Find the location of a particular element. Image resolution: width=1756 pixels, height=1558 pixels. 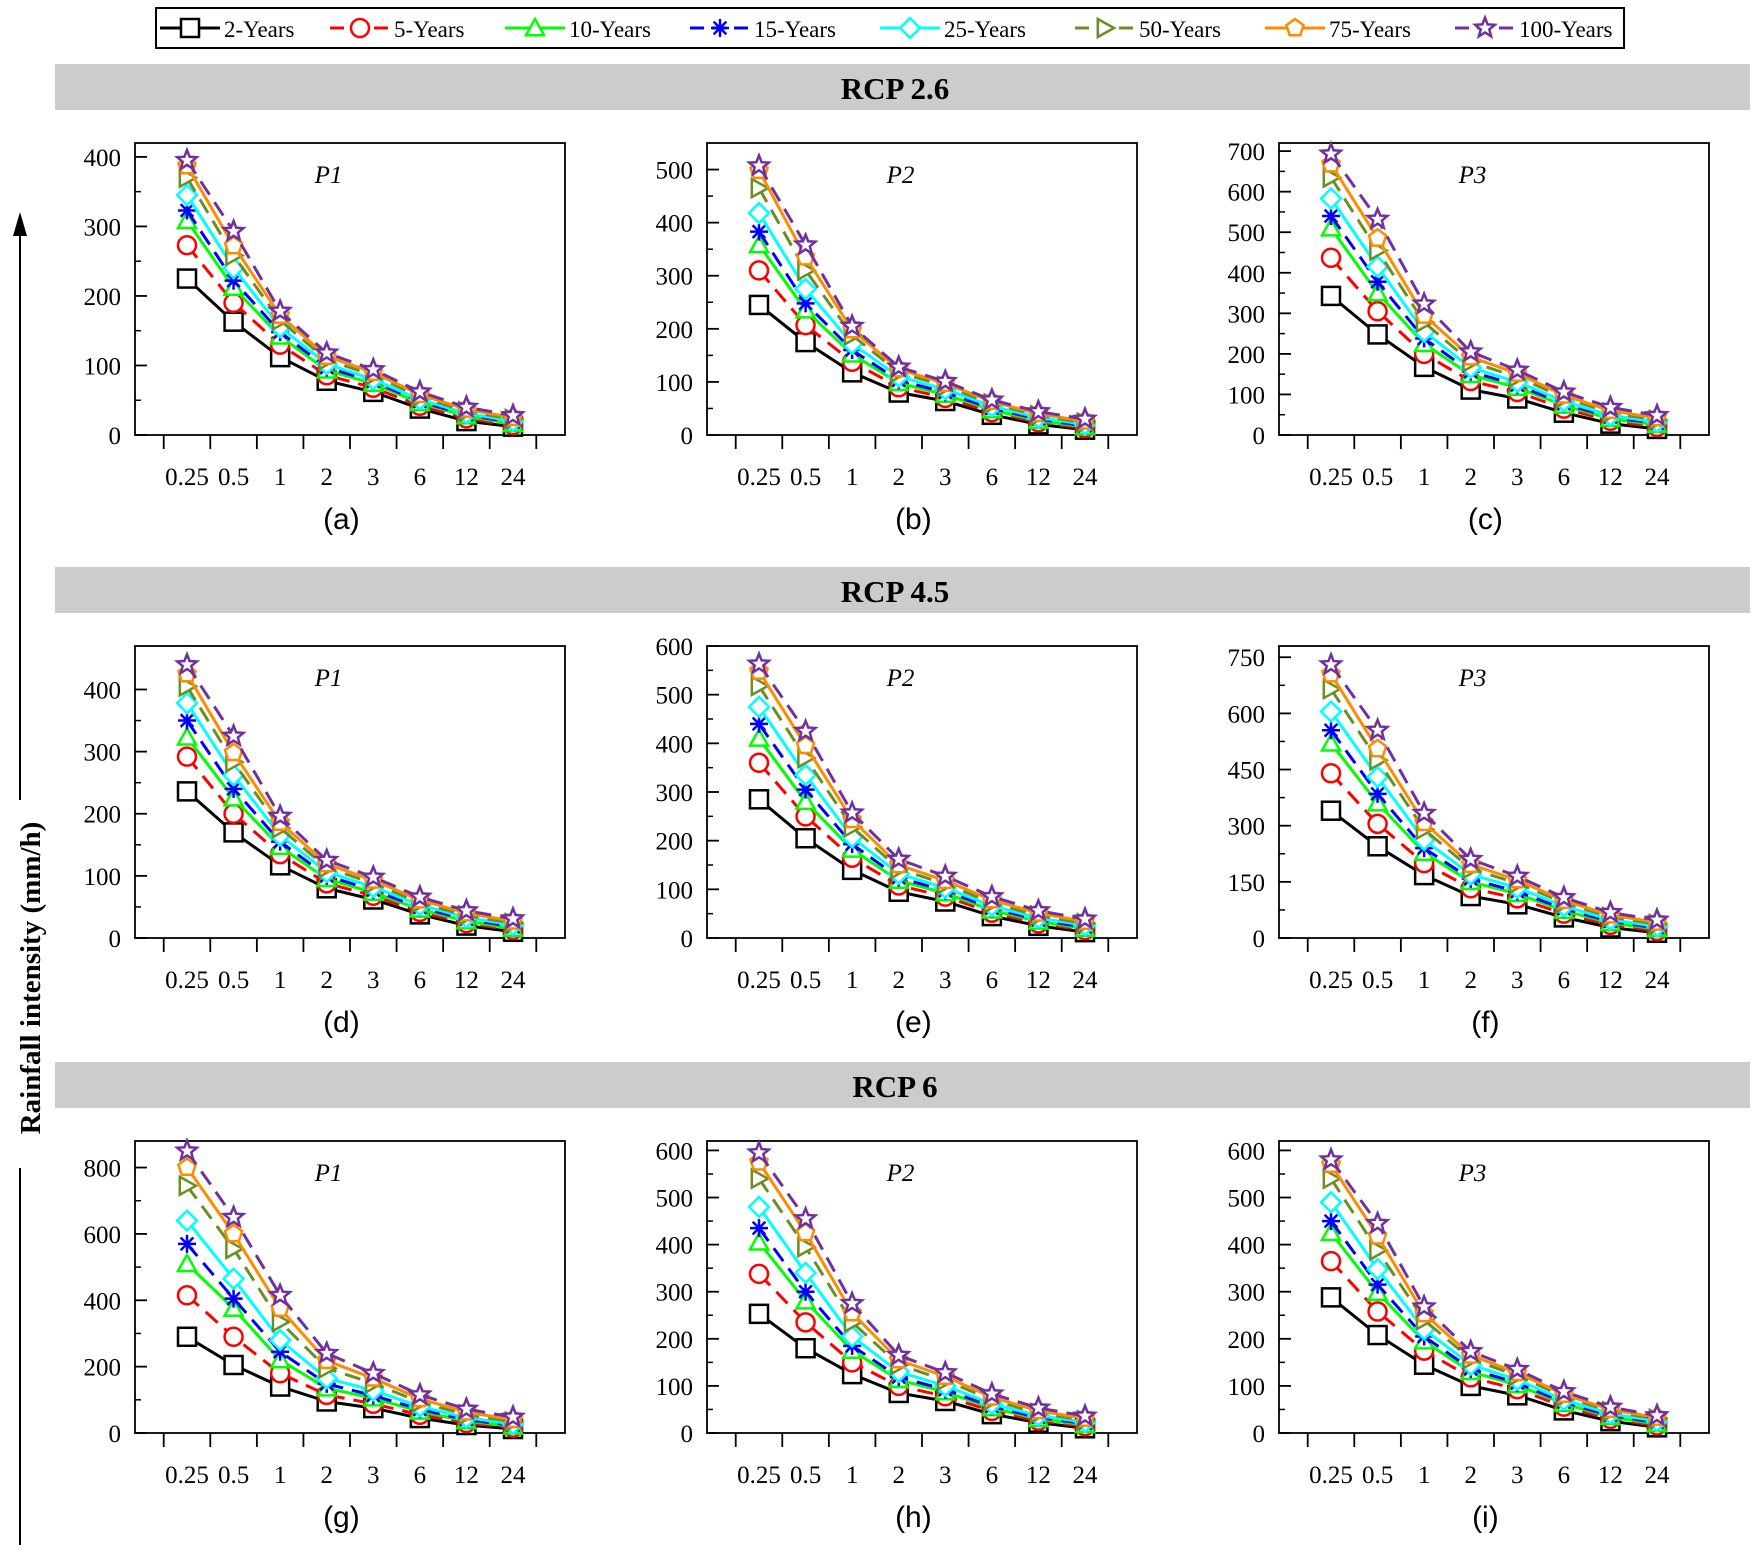

y-axis-label: Rainfall intensity (mm/h) is located at coordinates (31, 978).